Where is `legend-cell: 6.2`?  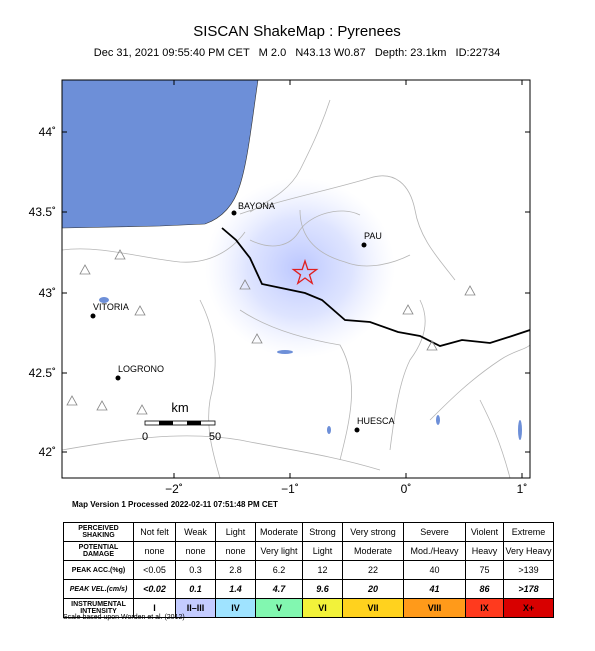 legend-cell: 6.2 is located at coordinates (279, 570).